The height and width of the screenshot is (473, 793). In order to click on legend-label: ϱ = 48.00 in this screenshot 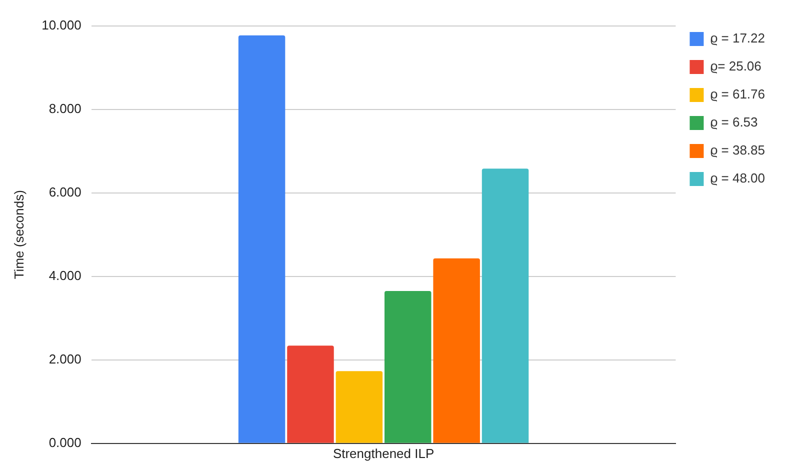, I will do `click(738, 178)`.